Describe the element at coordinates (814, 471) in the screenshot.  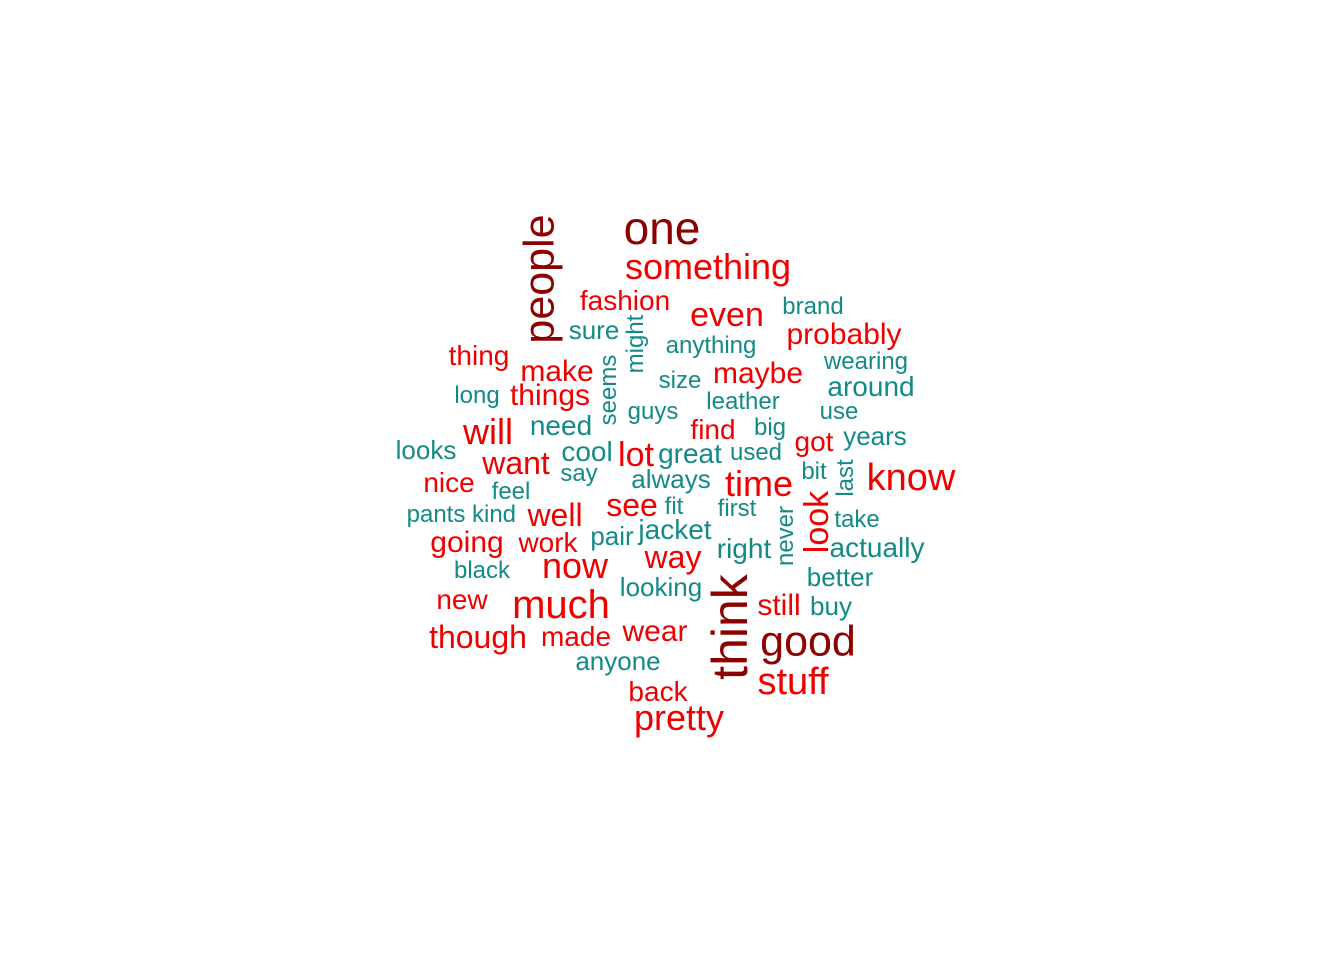
I see `word-bit: bit` at that location.